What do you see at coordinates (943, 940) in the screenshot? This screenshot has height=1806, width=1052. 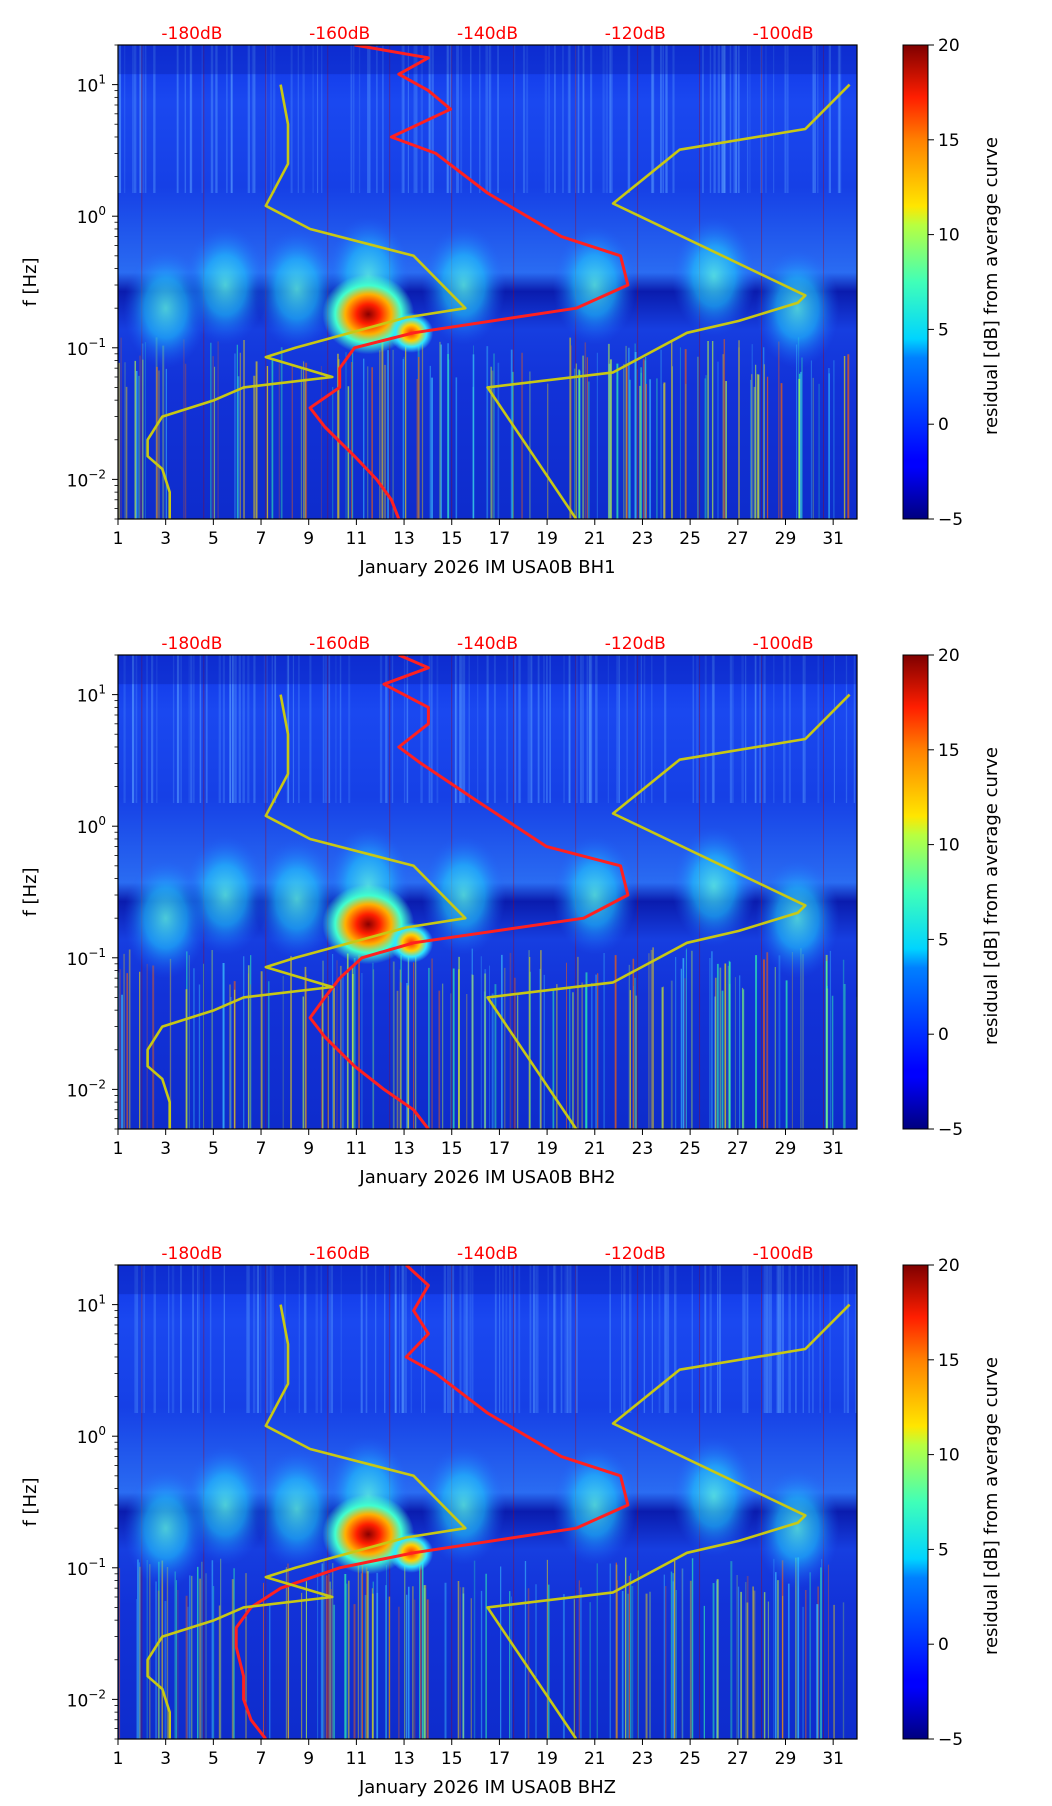 I see `colorbar-tick-label: 5` at bounding box center [943, 940].